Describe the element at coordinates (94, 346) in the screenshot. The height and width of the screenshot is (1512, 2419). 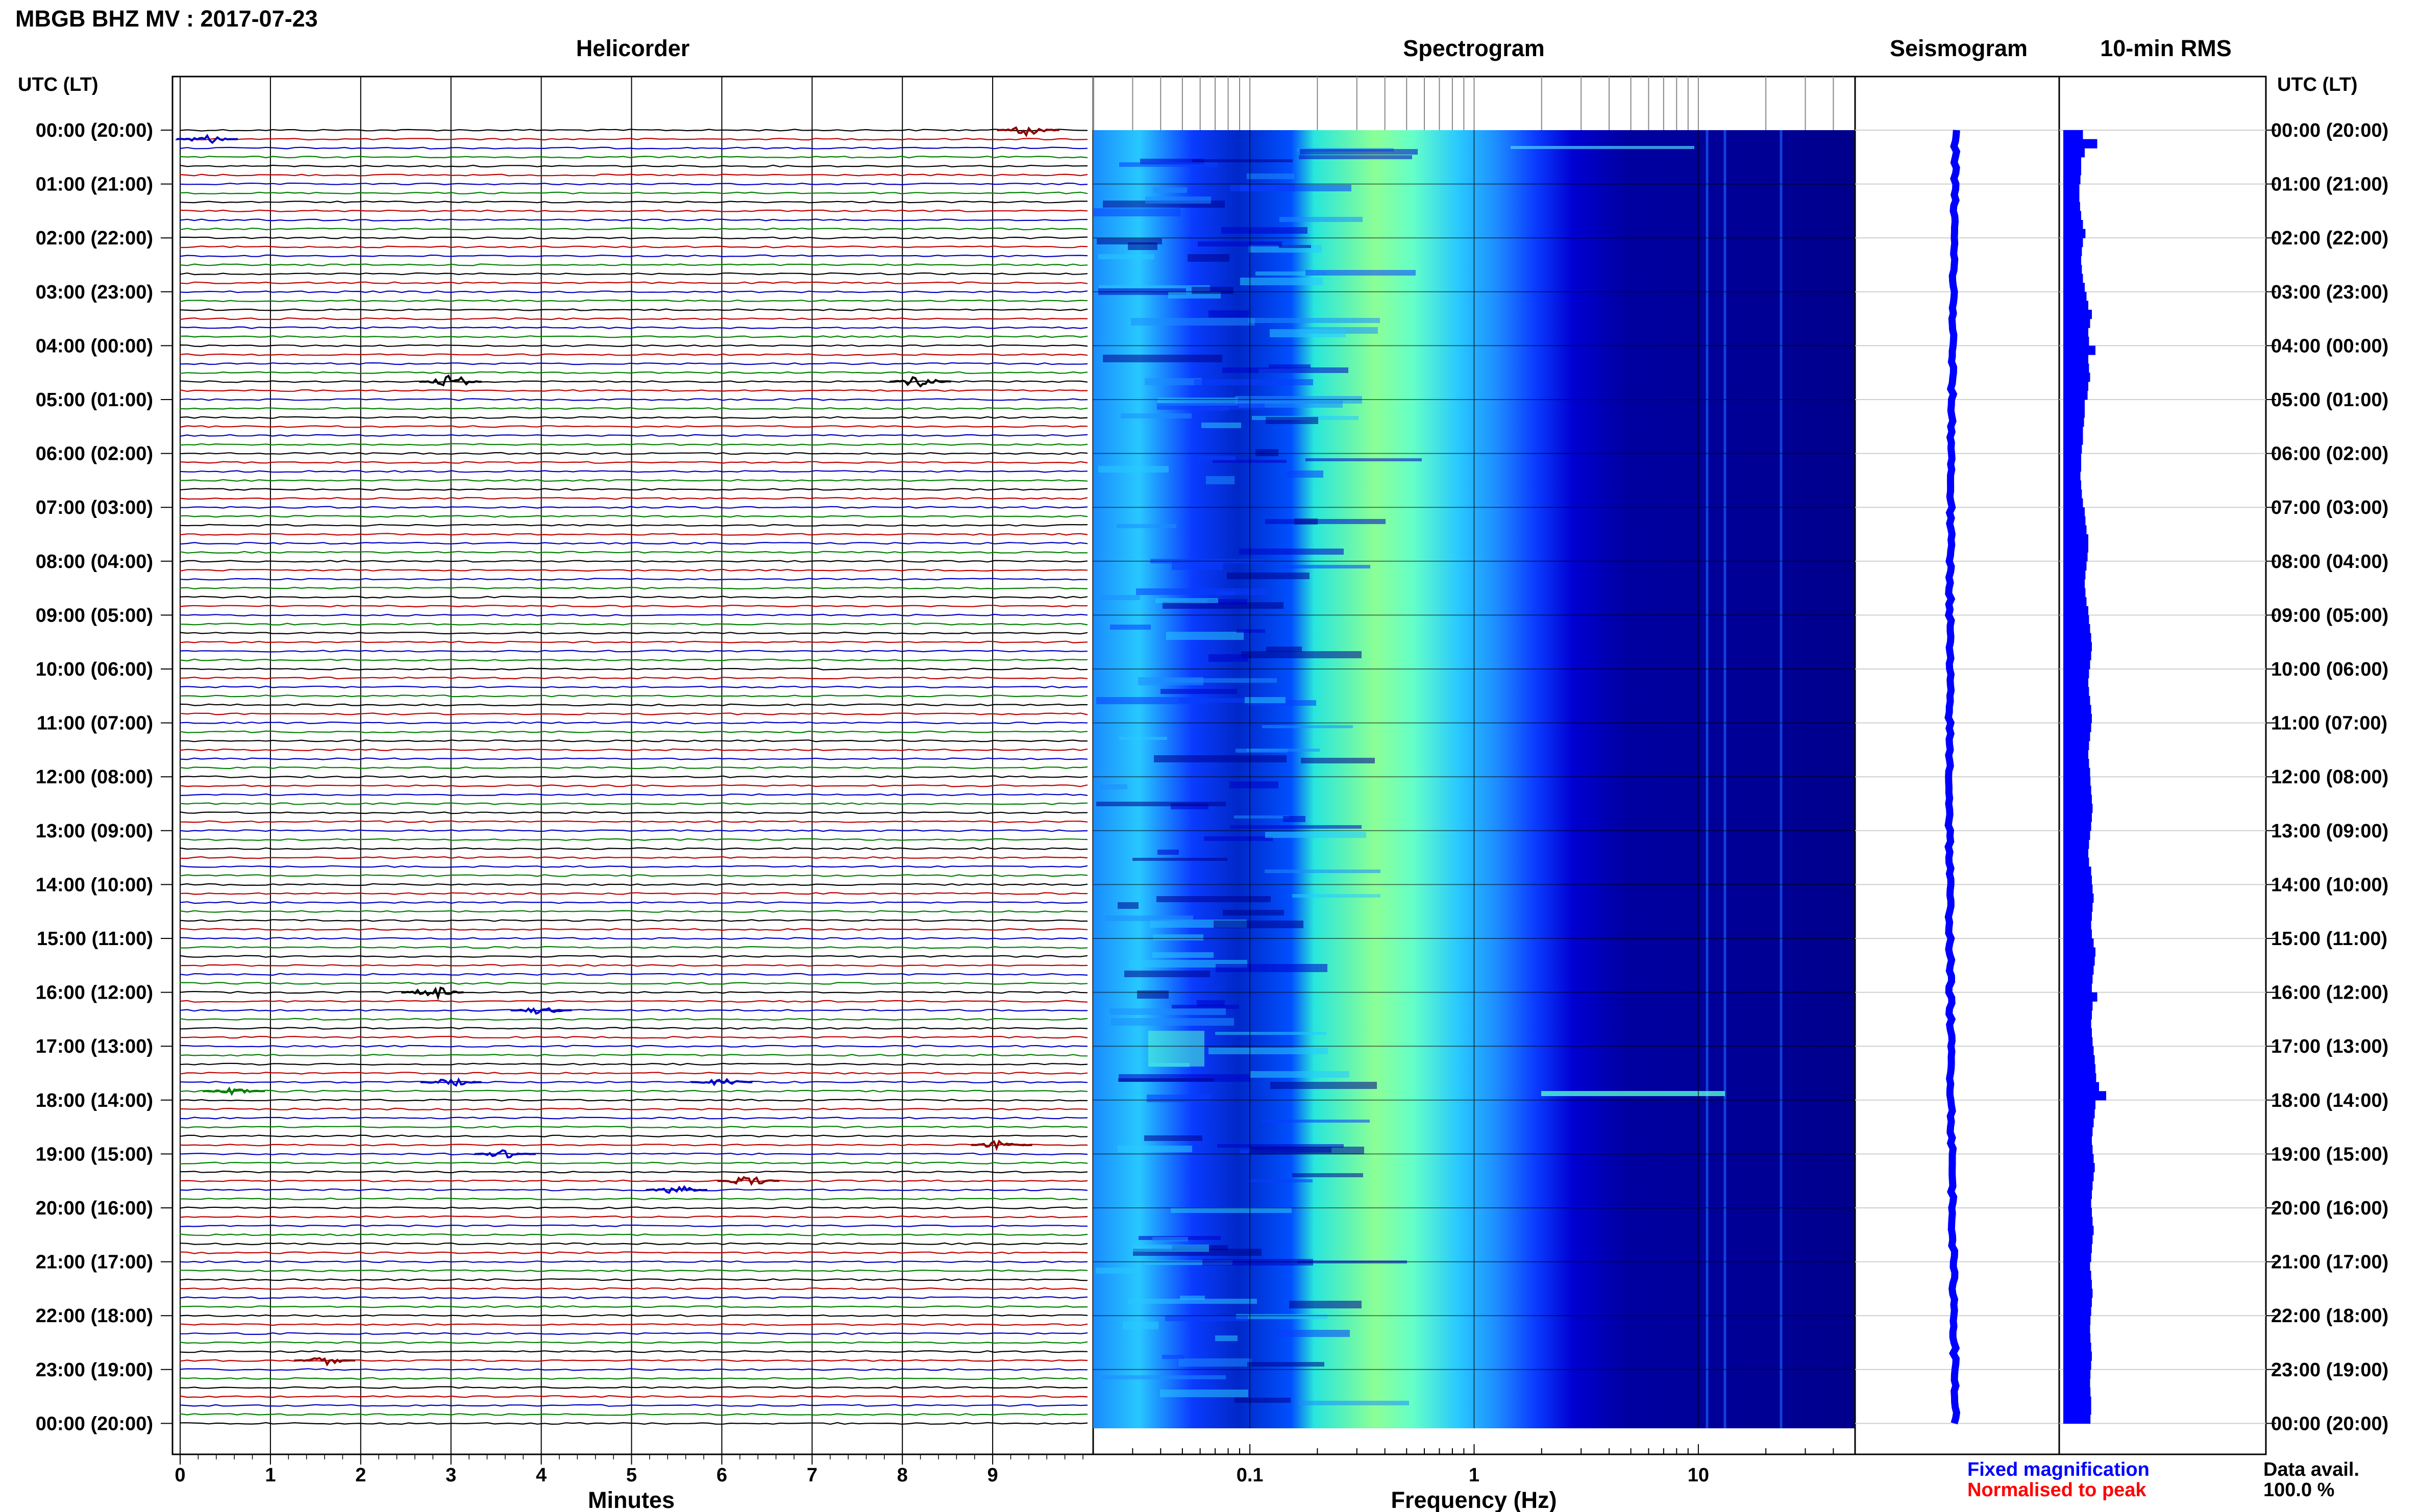
I see `hour-label-left: 04:00 (00:00)` at that location.